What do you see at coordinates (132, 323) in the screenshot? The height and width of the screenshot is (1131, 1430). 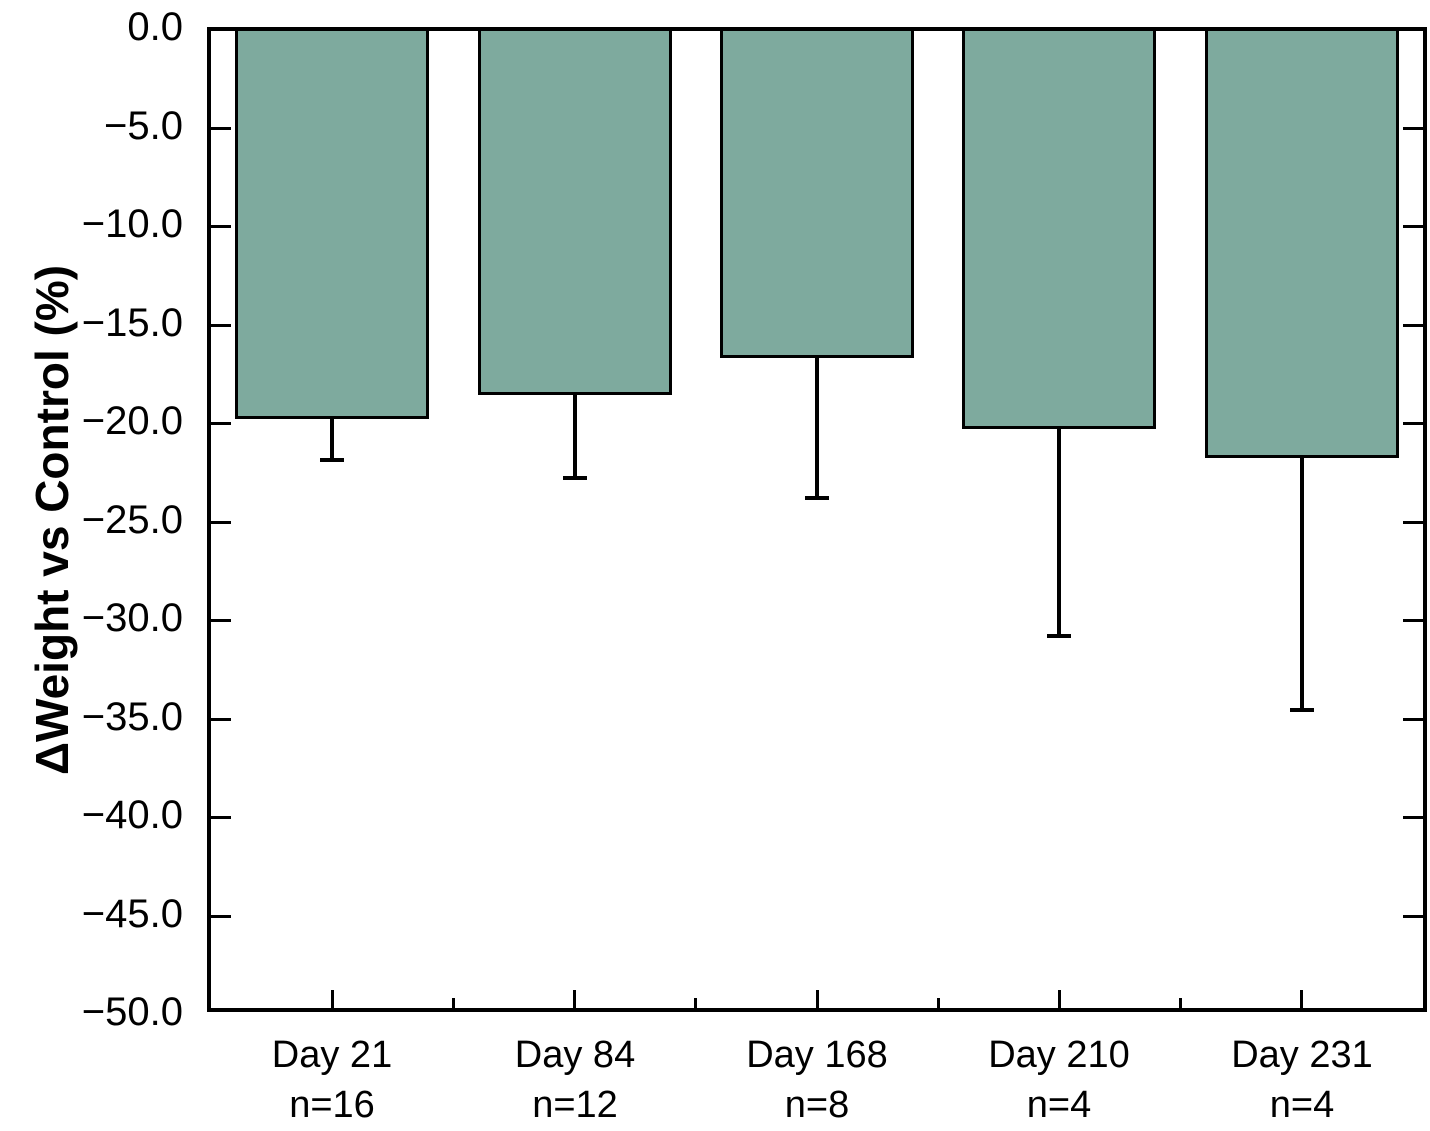 I see `y-tick-label: −15.0` at bounding box center [132, 323].